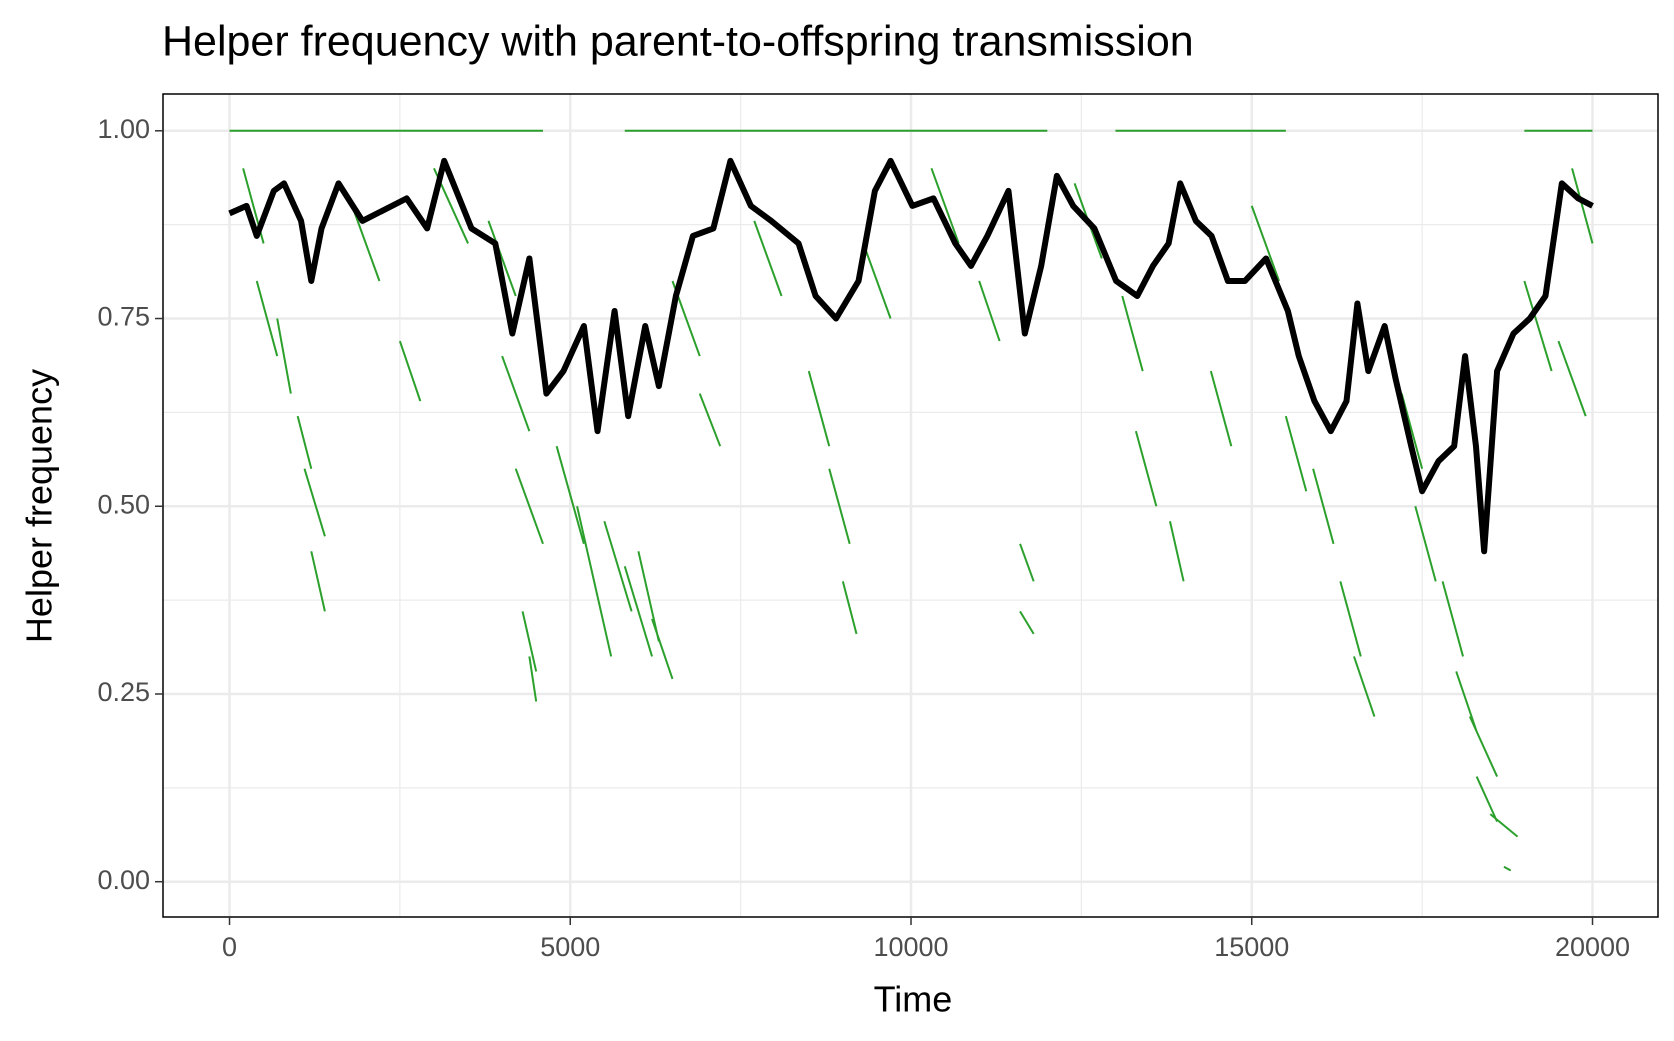 This screenshot has height=1041, width=1674. Describe the element at coordinates (910, 947) in the screenshot. I see `x-tick-label: 10000` at that location.